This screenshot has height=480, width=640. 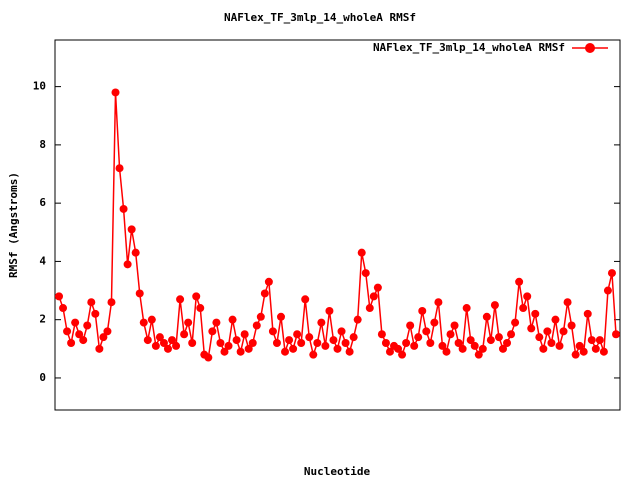 What do you see at coordinates (590, 48) in the screenshot?
I see `legend-marker` at bounding box center [590, 48].